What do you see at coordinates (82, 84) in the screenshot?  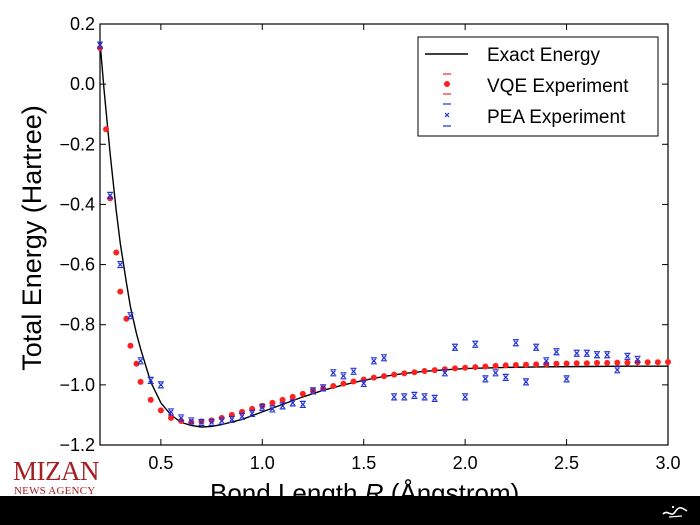 I see `y-tick-label: 0.0` at bounding box center [82, 84].